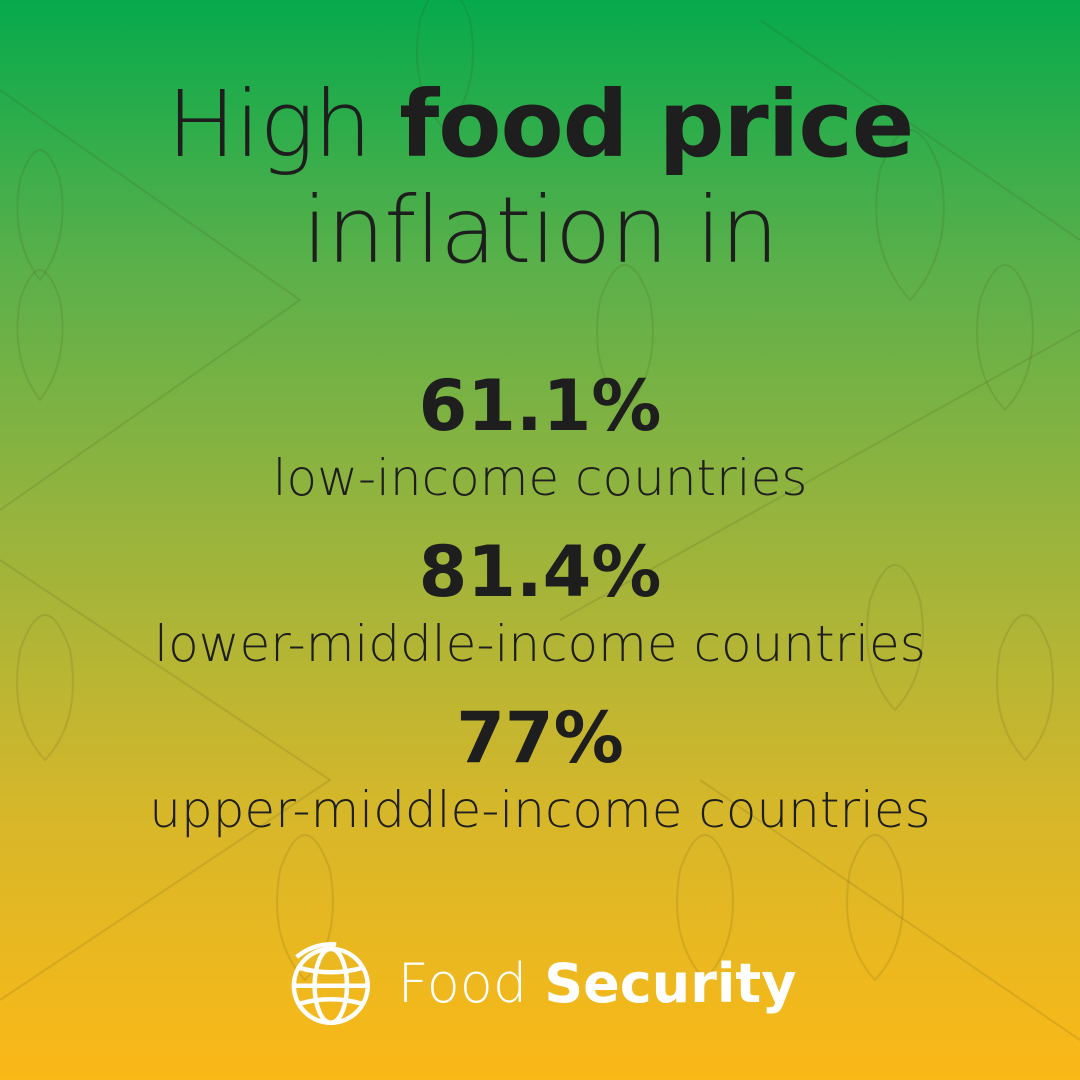 Image resolution: width=1080 pixels, height=1080 pixels. I want to click on stat-label-lower-middle-income: lower-middle-income countries, so click(540, 644).